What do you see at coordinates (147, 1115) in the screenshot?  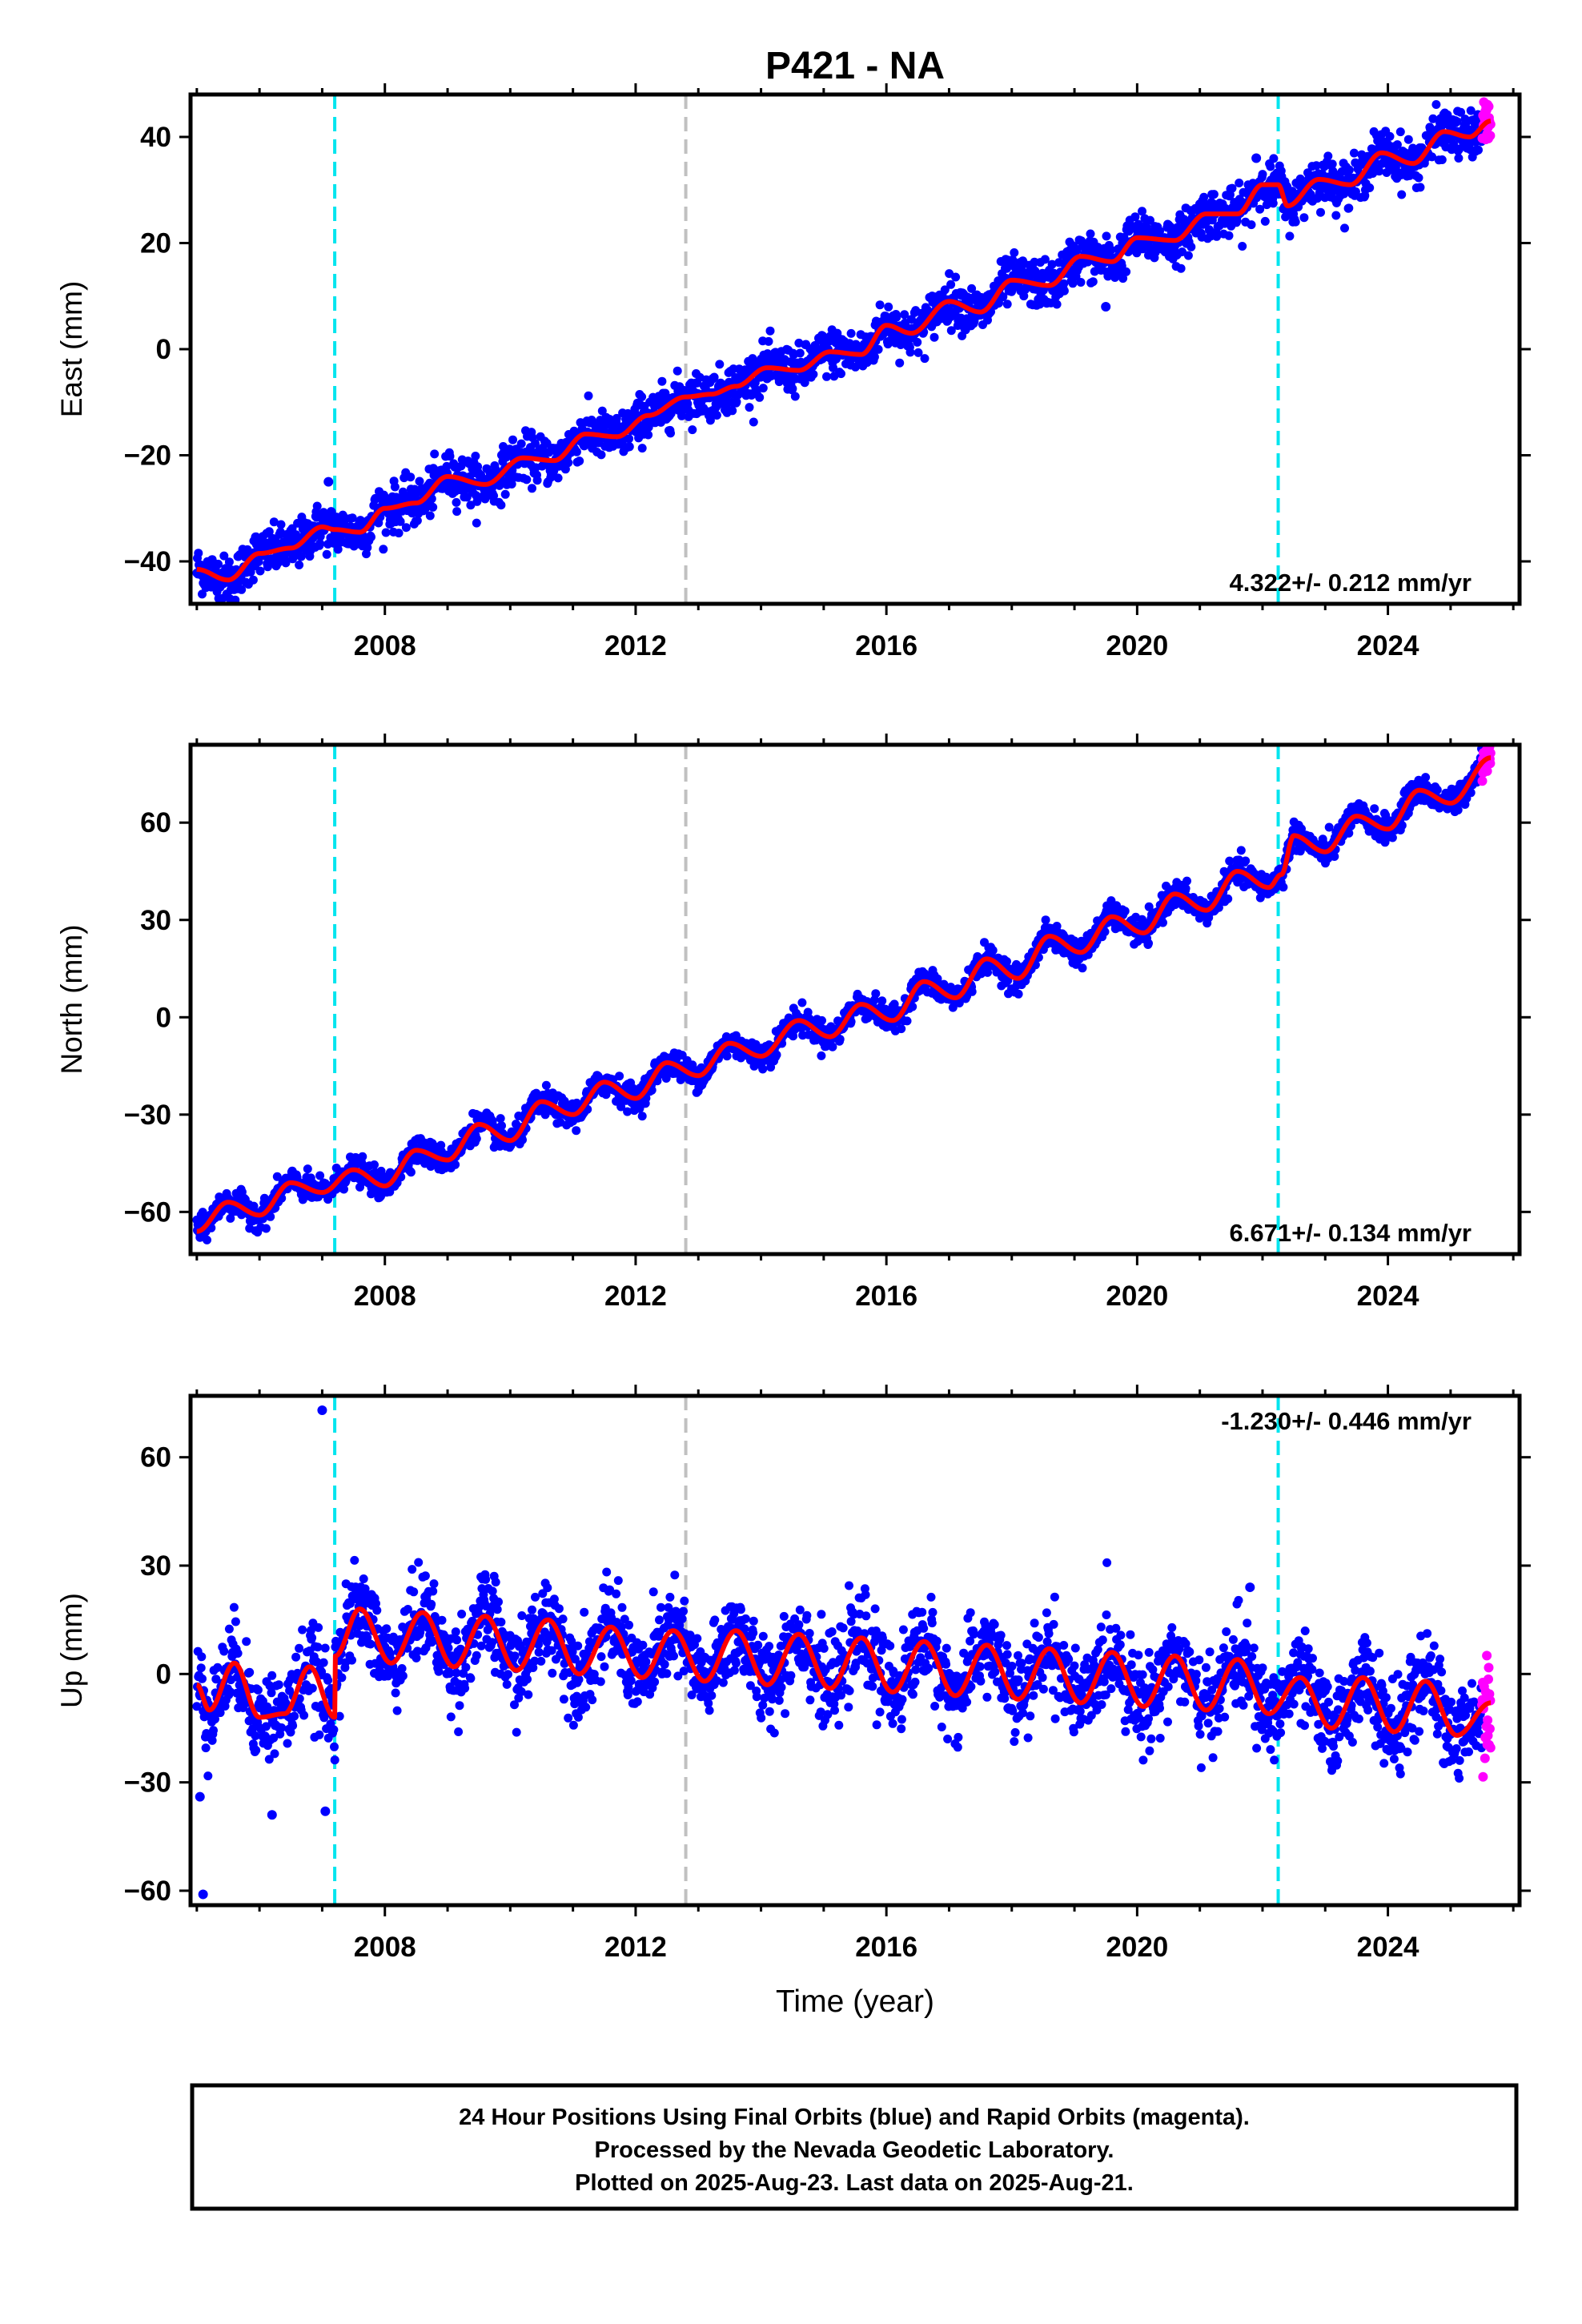 I see `north-y-tick-label: −30` at bounding box center [147, 1115].